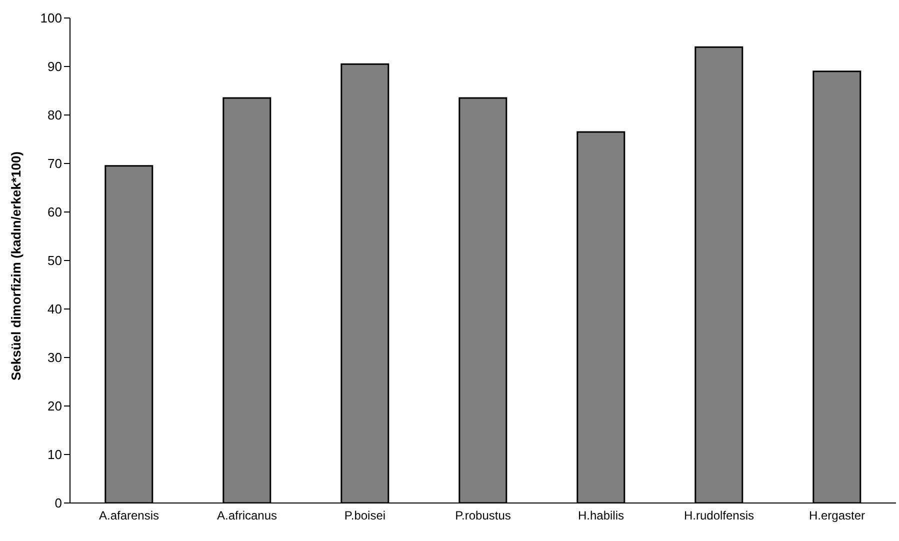  Describe the element at coordinates (16, 265) in the screenshot. I see `y-axis-title: Seksüel dimorfizim (kadın/erkek*100)` at that location.